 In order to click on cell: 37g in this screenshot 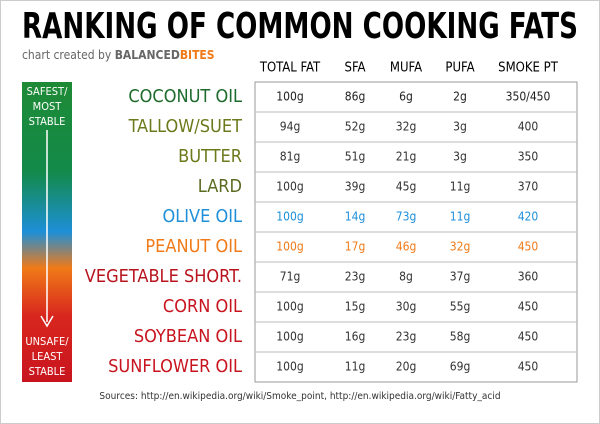, I will do `click(460, 277)`.